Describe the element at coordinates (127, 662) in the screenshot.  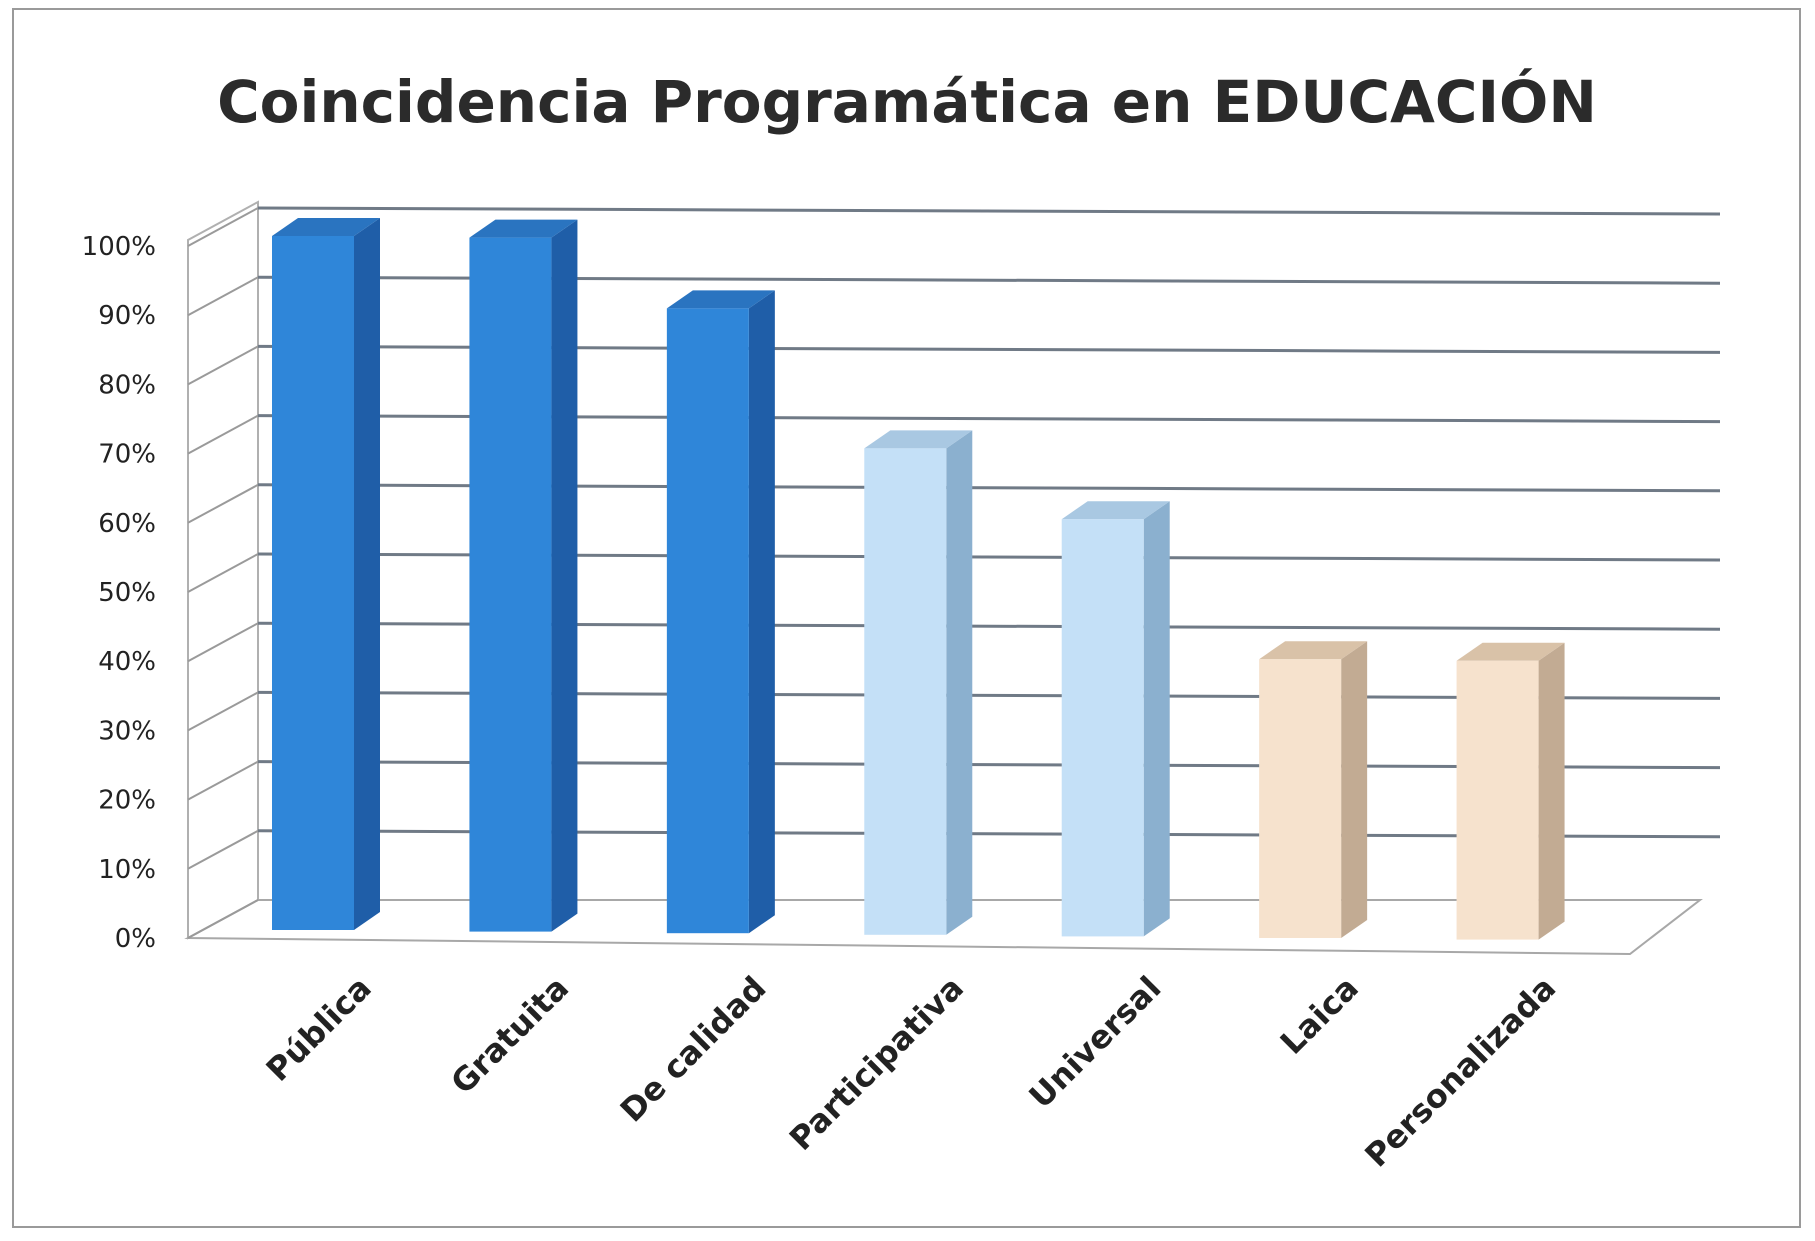
I see `y-tick-label: 40%` at that location.